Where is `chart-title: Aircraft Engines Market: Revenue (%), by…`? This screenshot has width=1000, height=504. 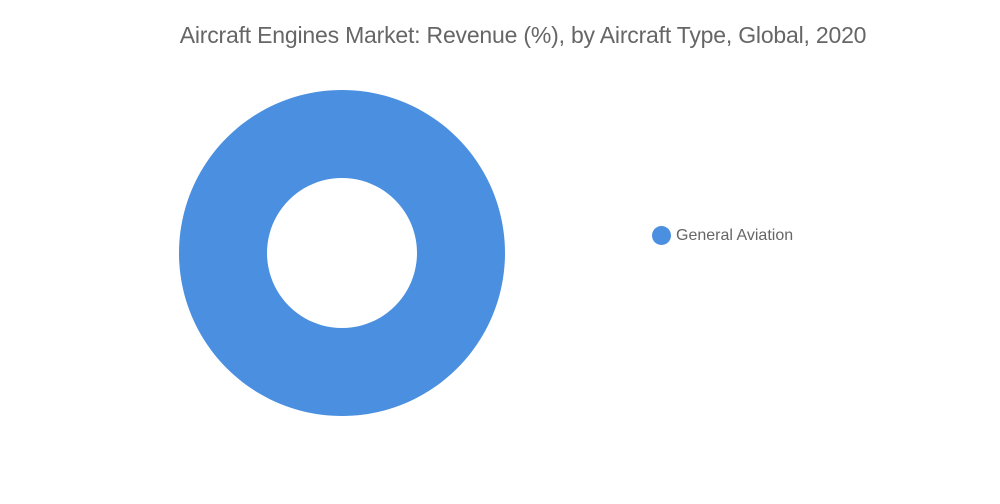 chart-title: Aircraft Engines Market: Revenue (%), by… is located at coordinates (523, 35).